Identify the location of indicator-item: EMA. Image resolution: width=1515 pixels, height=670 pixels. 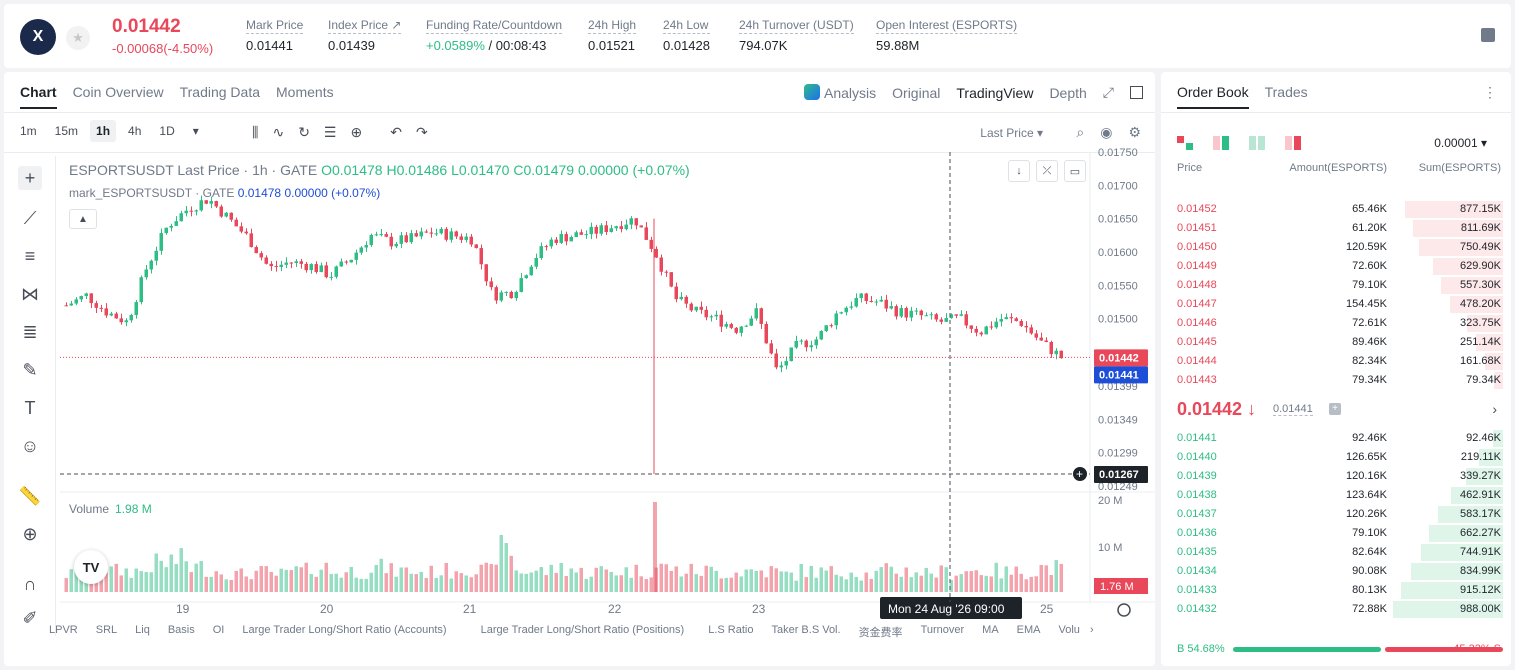
(1028, 630).